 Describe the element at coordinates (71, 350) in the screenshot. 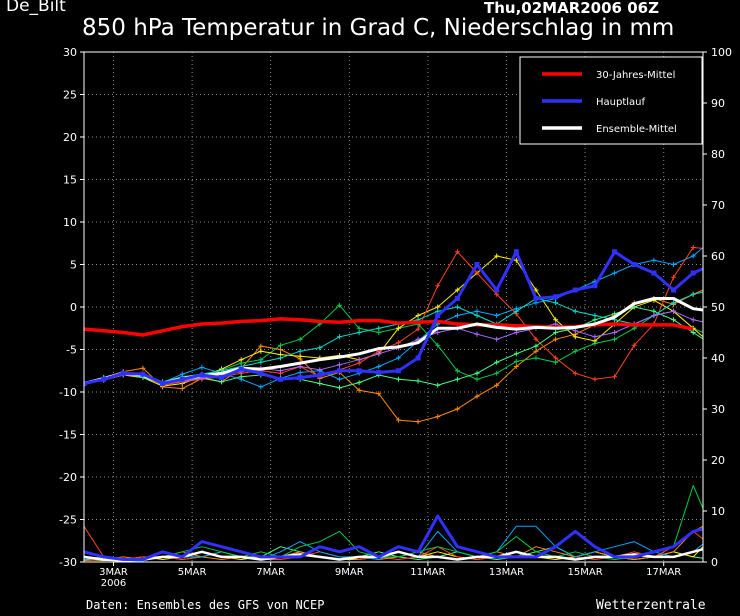

I see `y-tick-label-left: -5` at that location.